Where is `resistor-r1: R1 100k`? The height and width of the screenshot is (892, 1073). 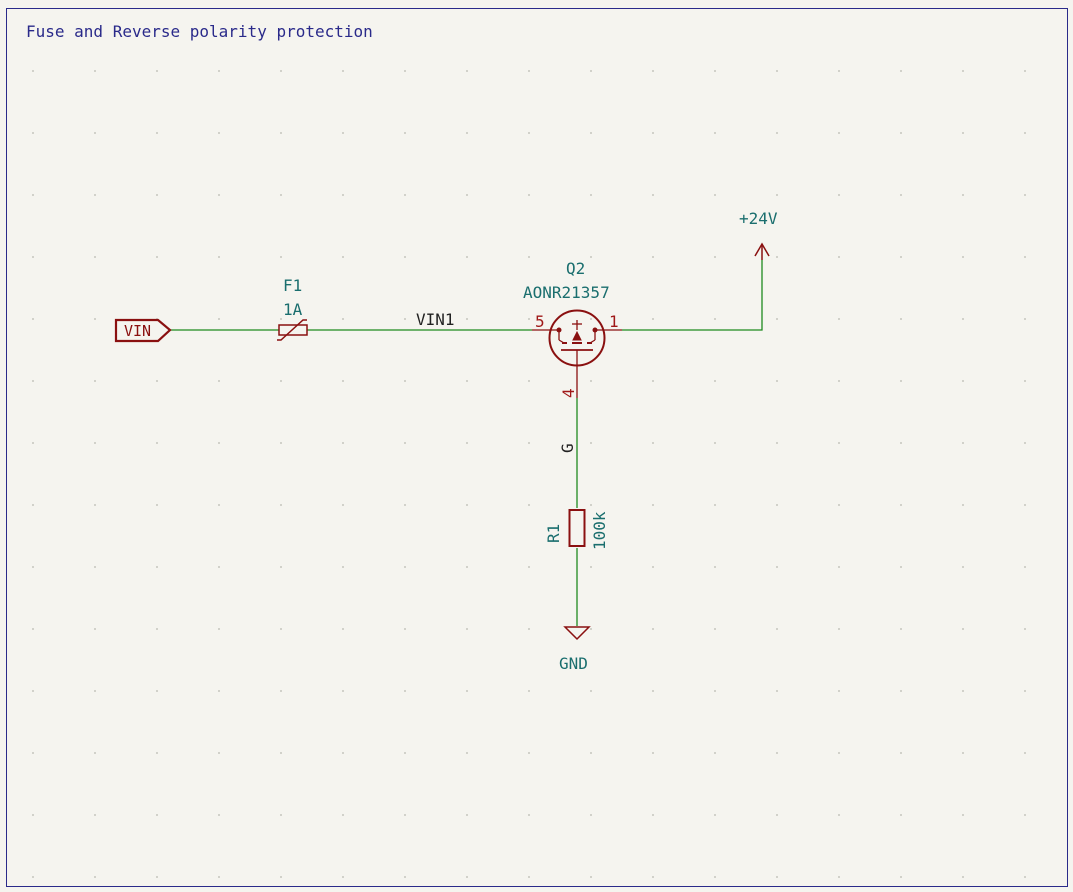
resistor-r1: R1 100k is located at coordinates (576, 529).